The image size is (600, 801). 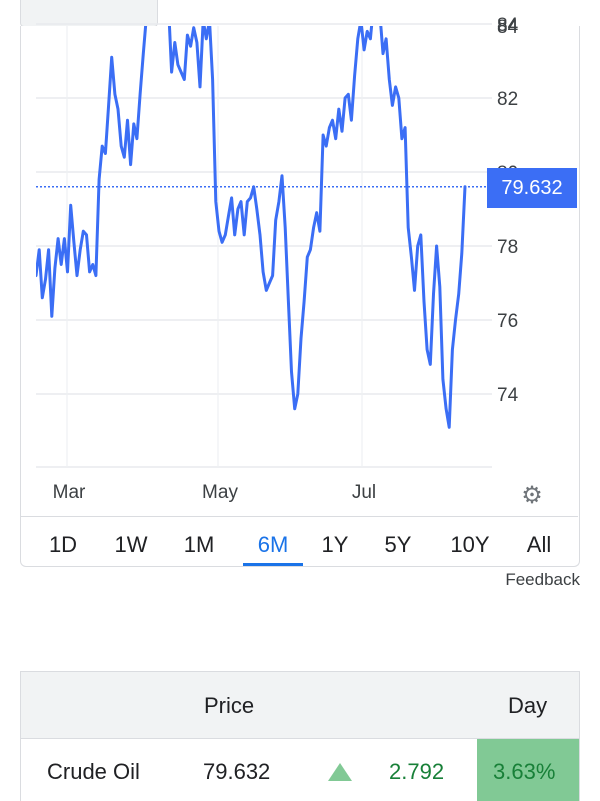 I want to click on commodity-price: 79.632, so click(x=237, y=771).